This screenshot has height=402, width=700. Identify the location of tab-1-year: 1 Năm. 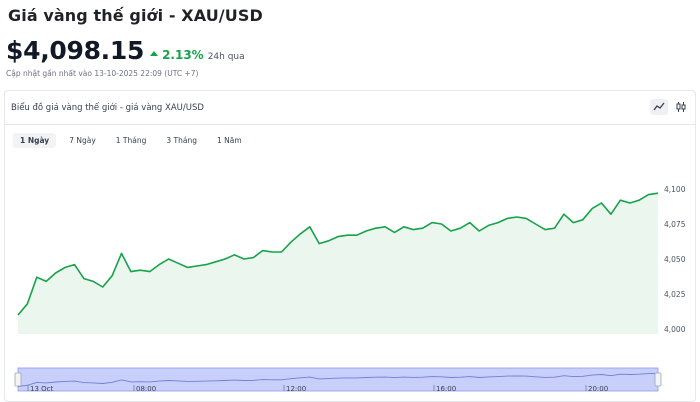
(229, 140).